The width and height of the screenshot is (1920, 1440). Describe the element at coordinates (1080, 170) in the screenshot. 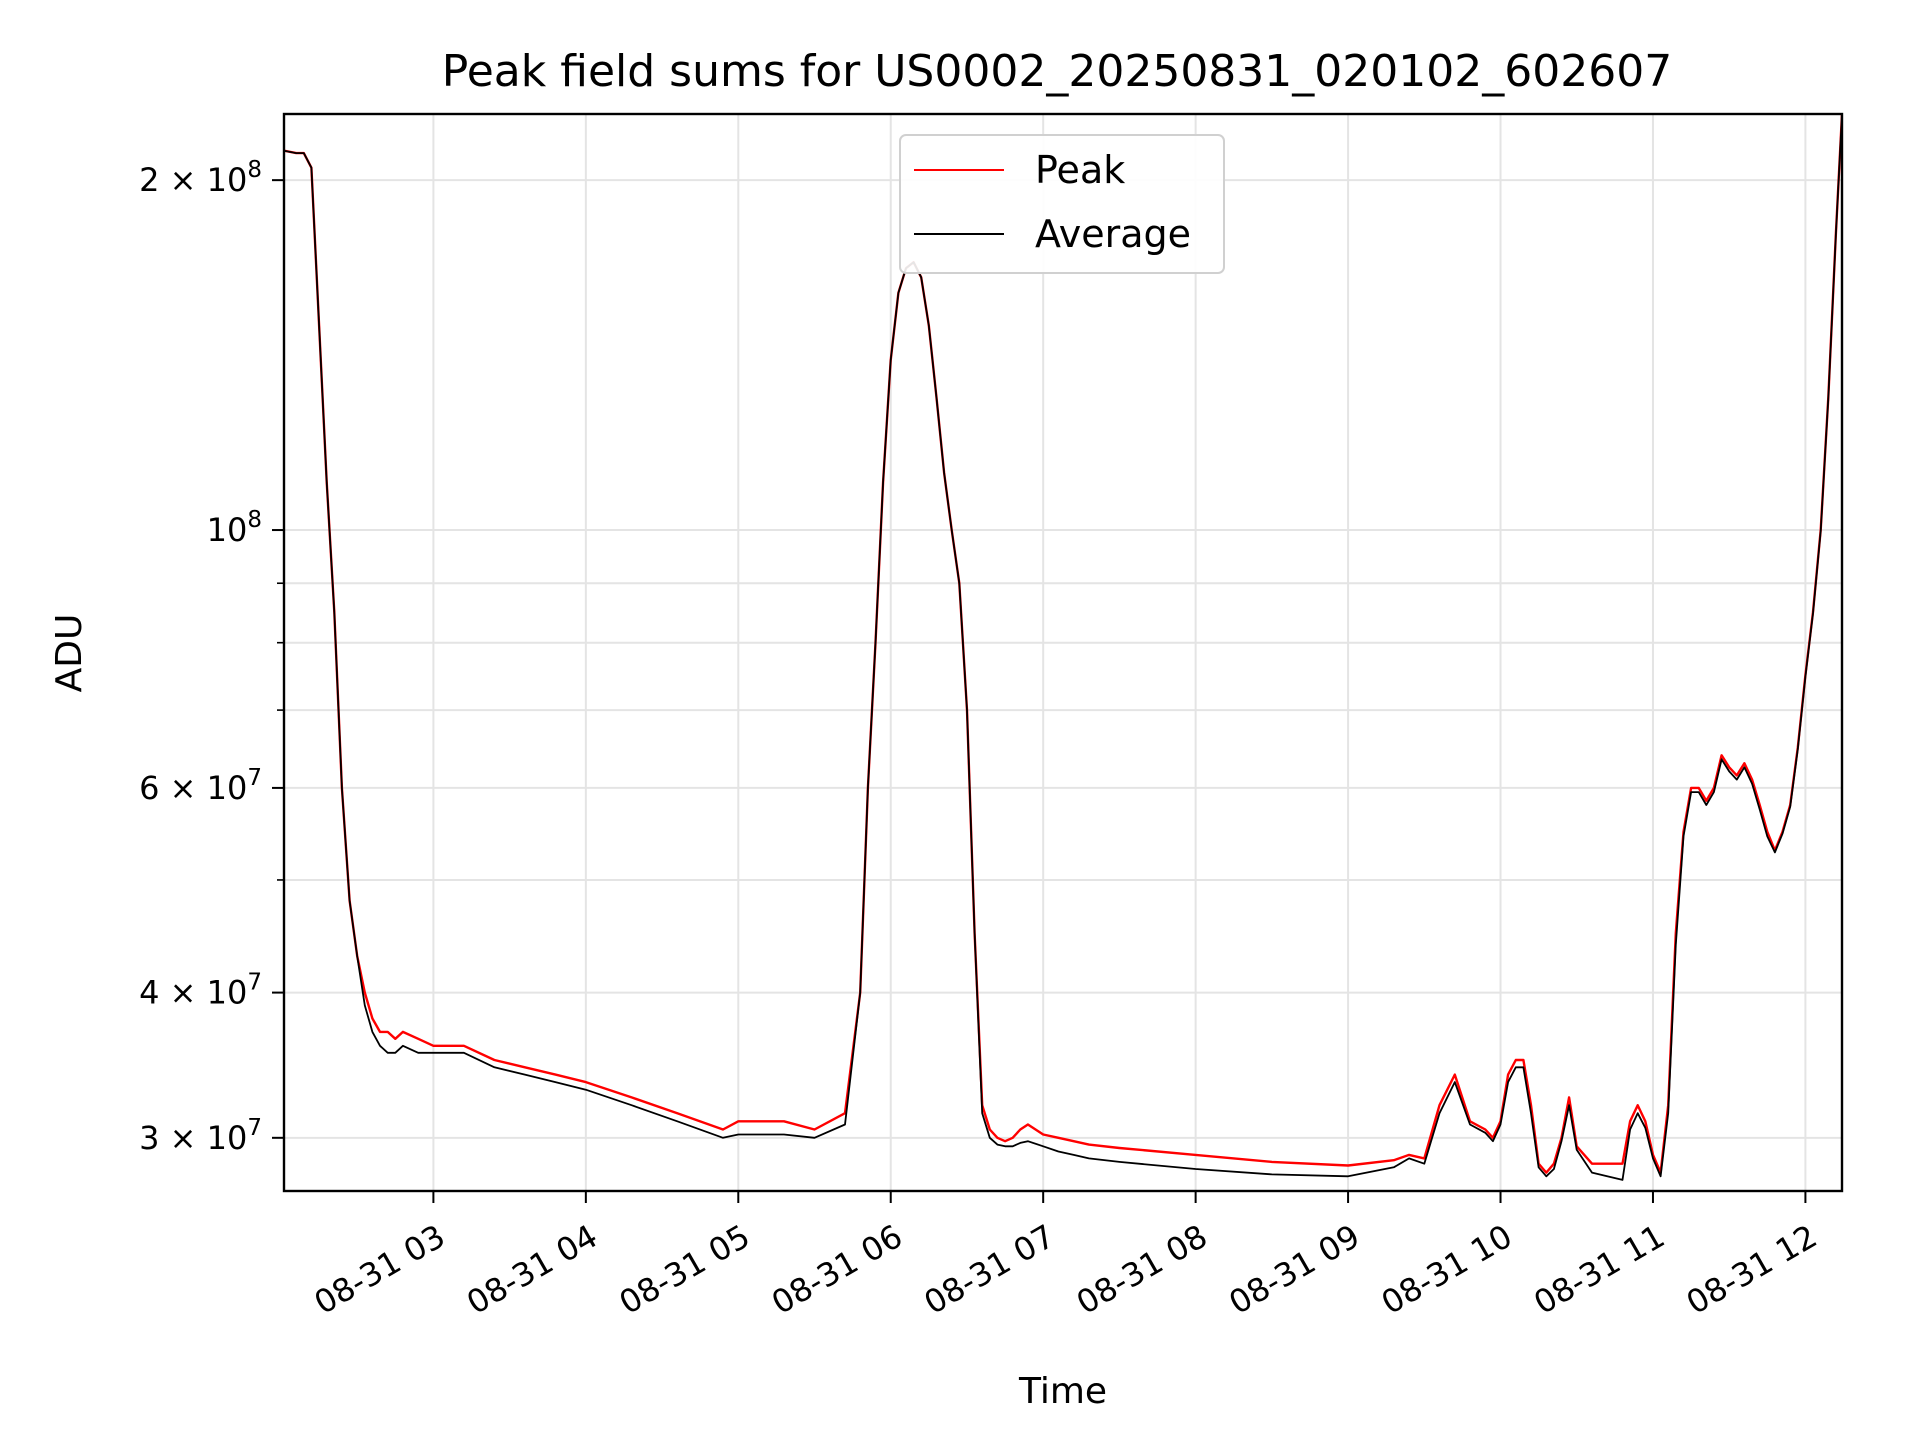

I see `legend-peak-label: Peak` at that location.